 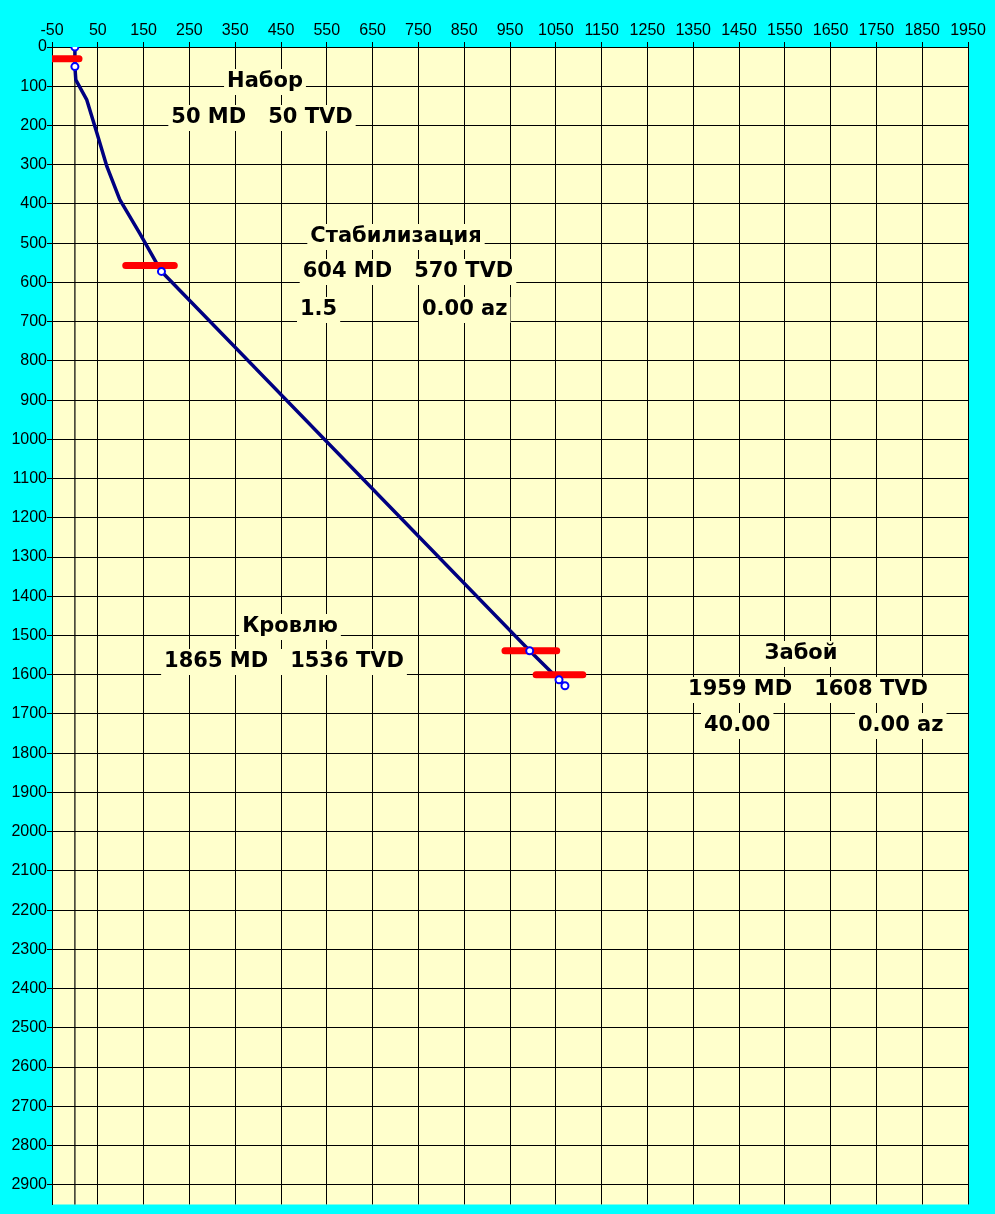 What do you see at coordinates (29, 438) in the screenshot?
I see `y-tick-label: 1000` at bounding box center [29, 438].